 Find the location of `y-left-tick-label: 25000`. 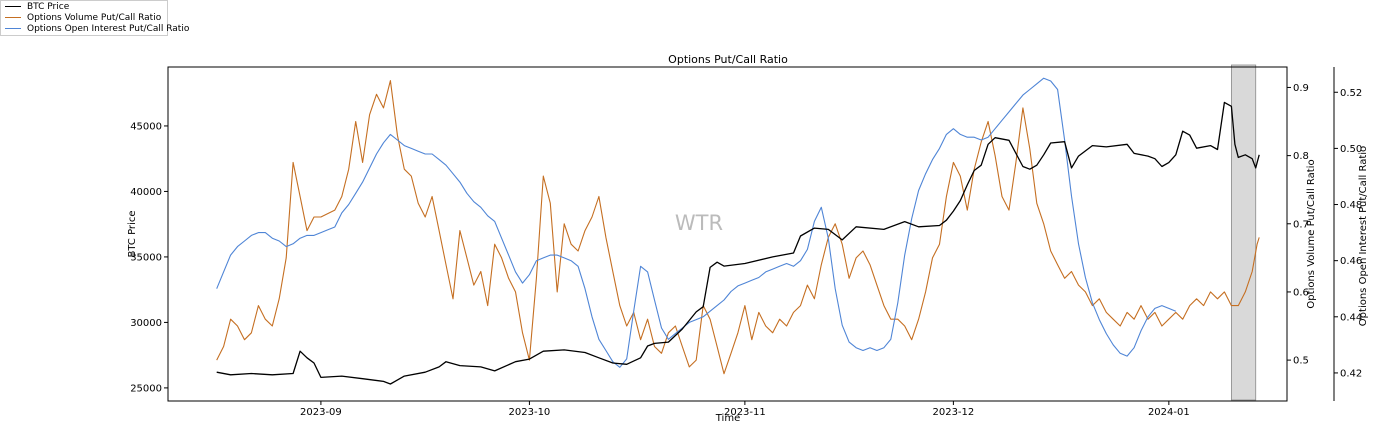

y-left-tick-label: 25000 is located at coordinates (146, 388).